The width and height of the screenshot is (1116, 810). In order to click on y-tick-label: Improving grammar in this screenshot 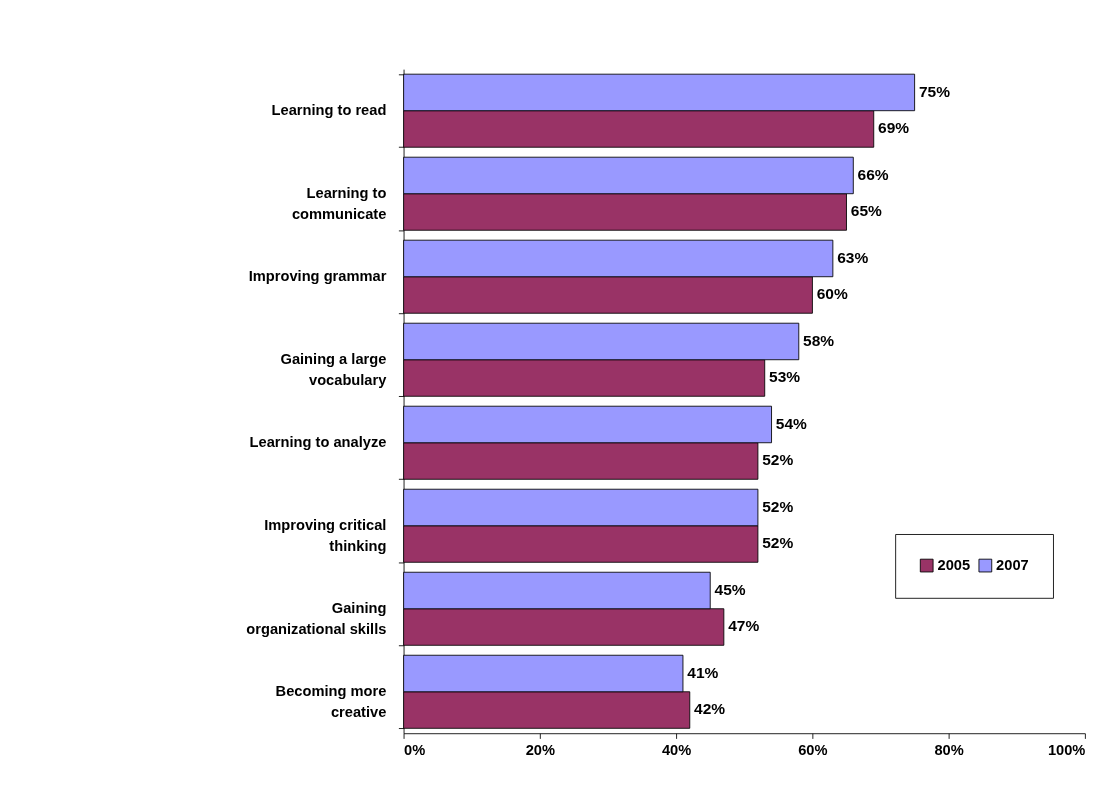, I will do `click(317, 276)`.